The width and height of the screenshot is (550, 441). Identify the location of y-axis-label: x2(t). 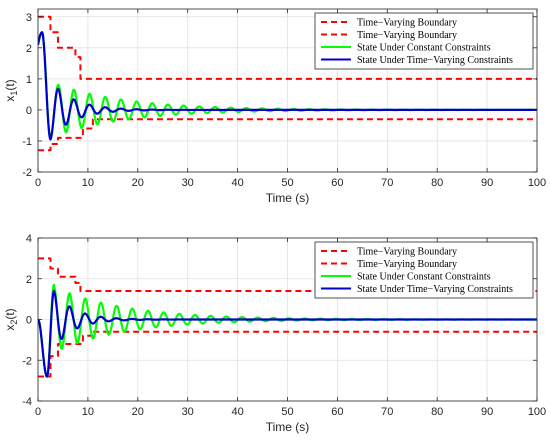
(11, 319).